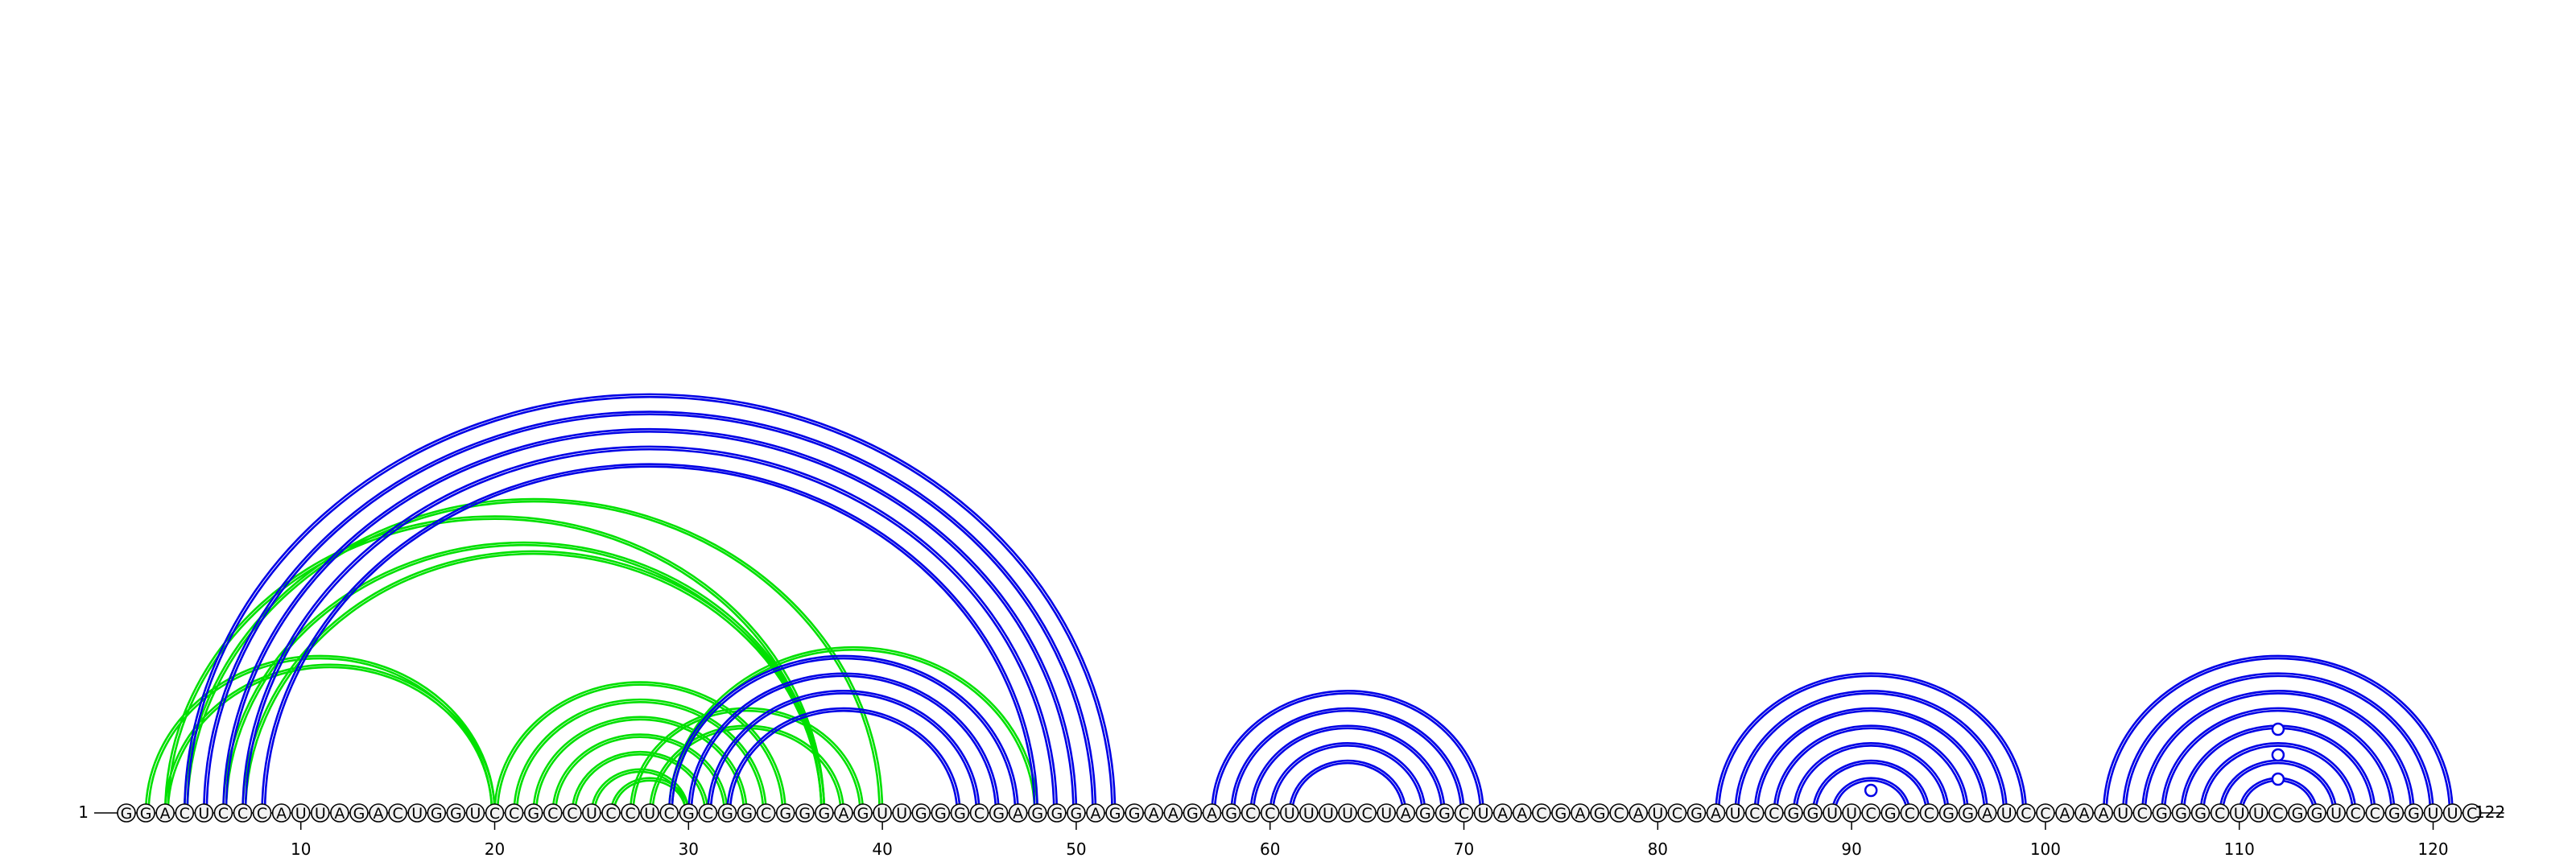 The image size is (2576, 858). I want to click on nucleotide-61: U, so click(1289, 813).